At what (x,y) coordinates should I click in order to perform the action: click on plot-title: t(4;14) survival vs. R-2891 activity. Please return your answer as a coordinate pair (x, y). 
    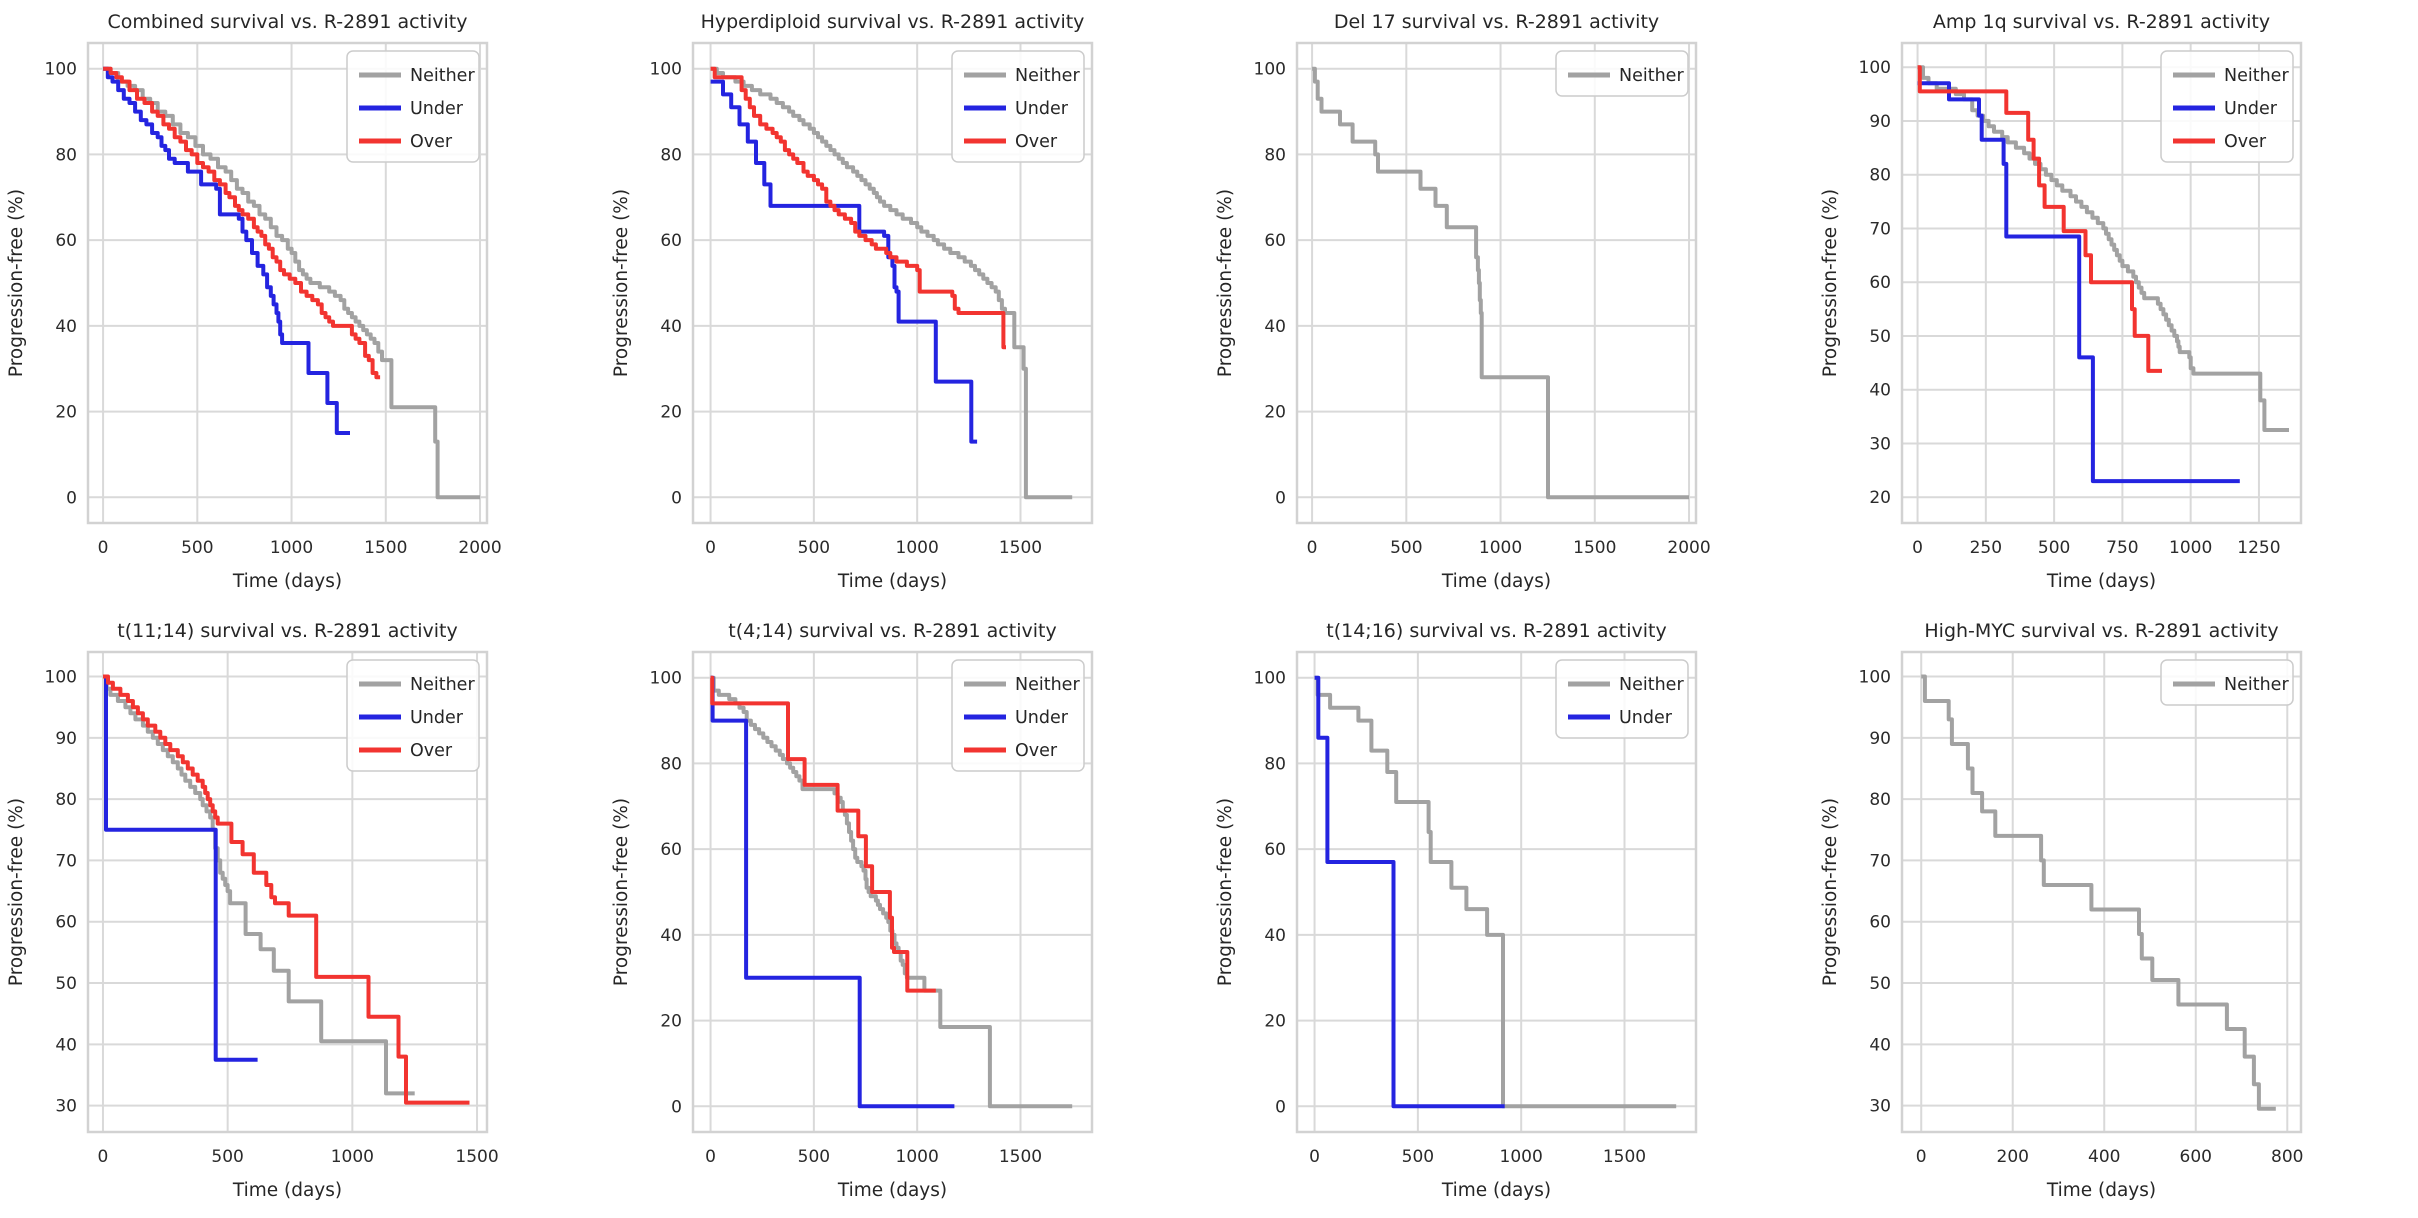
    Looking at the image, I should click on (892, 631).